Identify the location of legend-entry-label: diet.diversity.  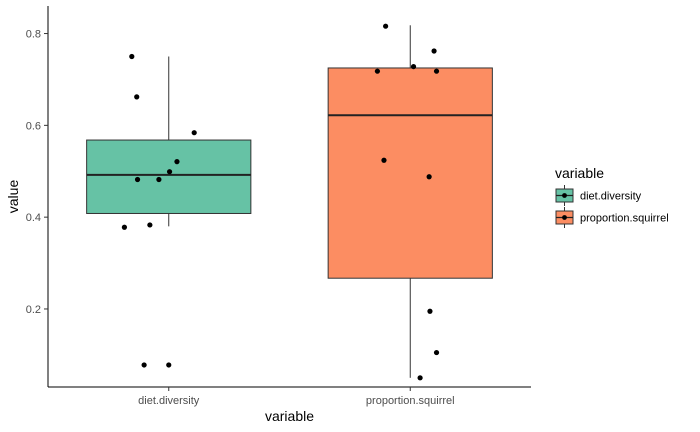
(611, 197).